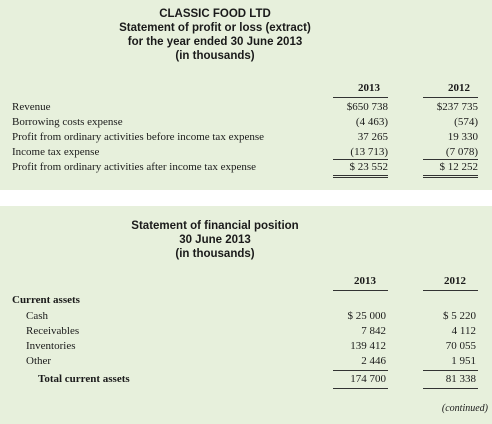  Describe the element at coordinates (369, 167) in the screenshot. I see `row-value: $ 23 552` at that location.